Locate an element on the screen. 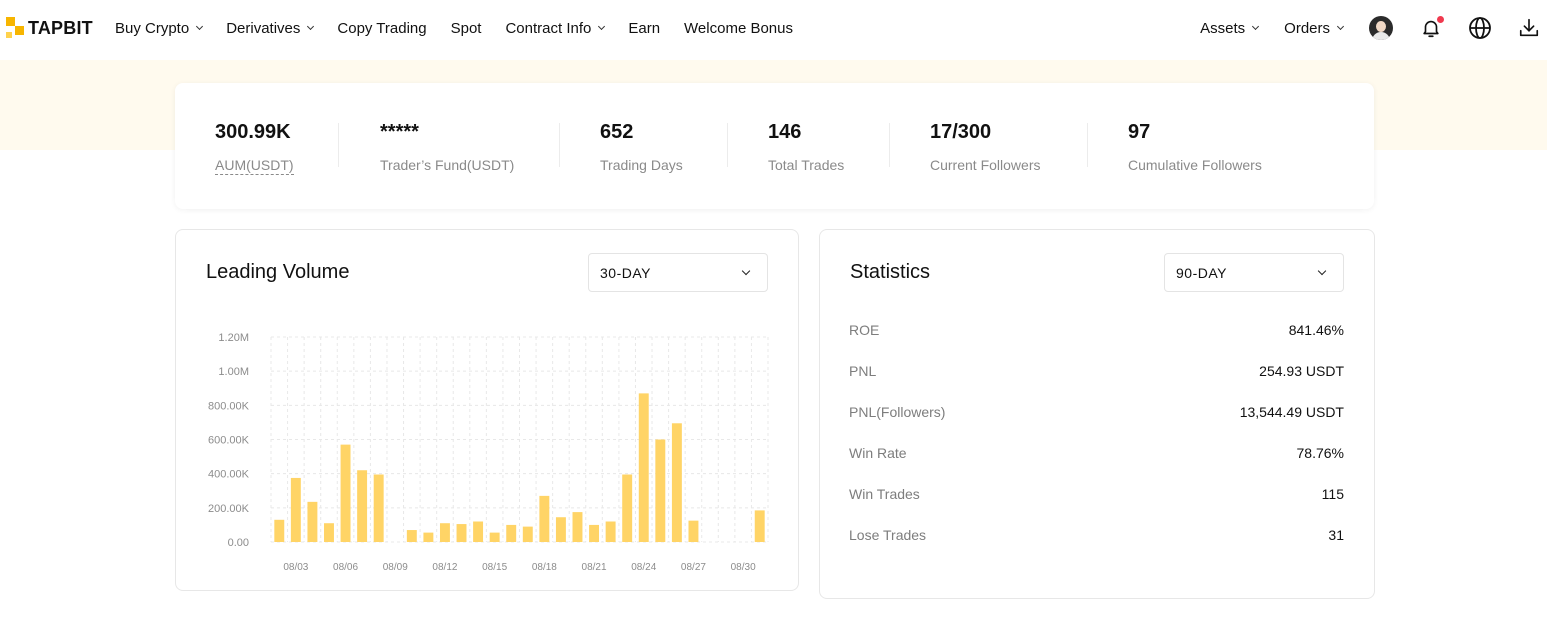 The width and height of the screenshot is (1547, 619). days-value: 652 is located at coordinates (617, 132).